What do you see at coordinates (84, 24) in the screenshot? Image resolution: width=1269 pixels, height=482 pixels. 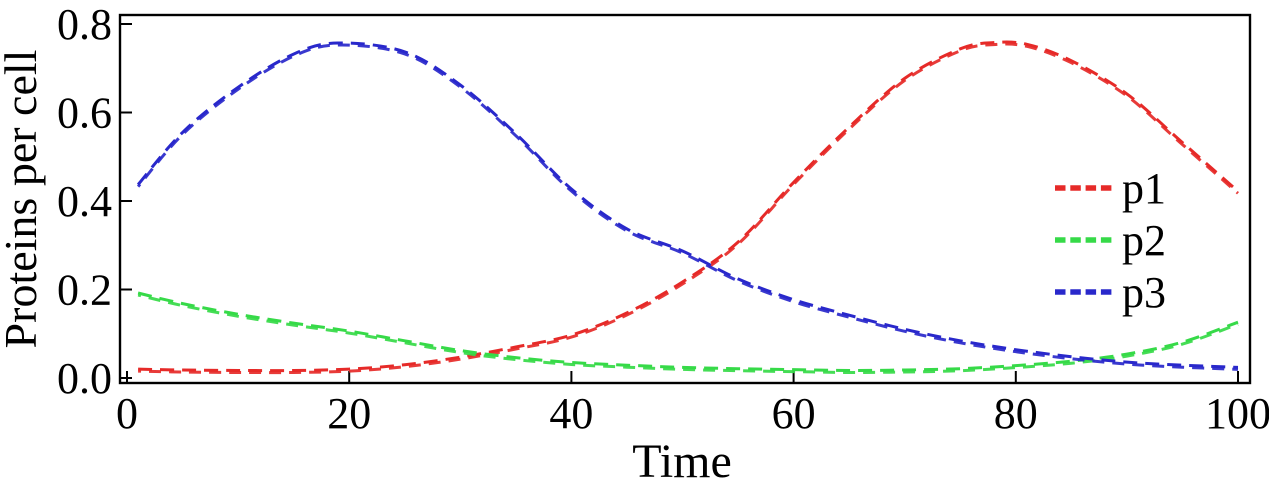 I see `y-tick-label-0.8: 0.8` at bounding box center [84, 24].